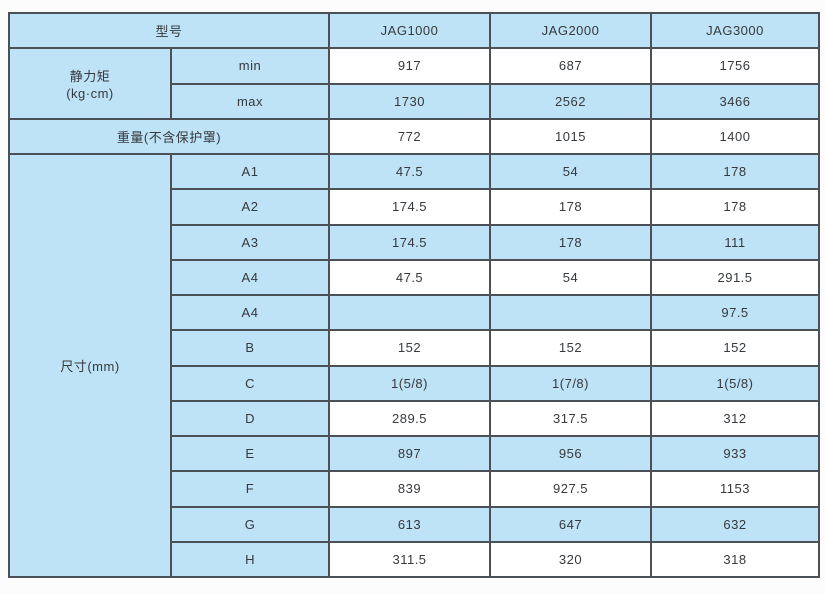 The width and height of the screenshot is (825, 594). I want to click on dim-param: B, so click(250, 348).